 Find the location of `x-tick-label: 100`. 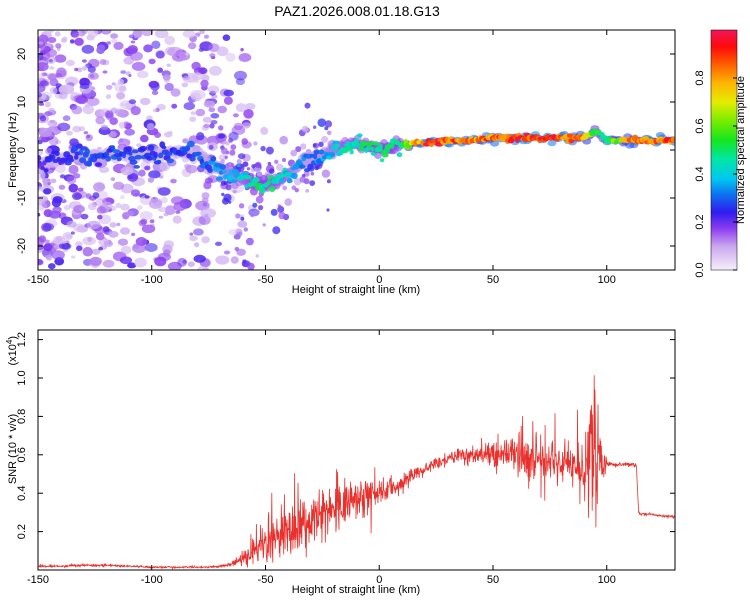

x-tick-label: 100 is located at coordinates (607, 280).